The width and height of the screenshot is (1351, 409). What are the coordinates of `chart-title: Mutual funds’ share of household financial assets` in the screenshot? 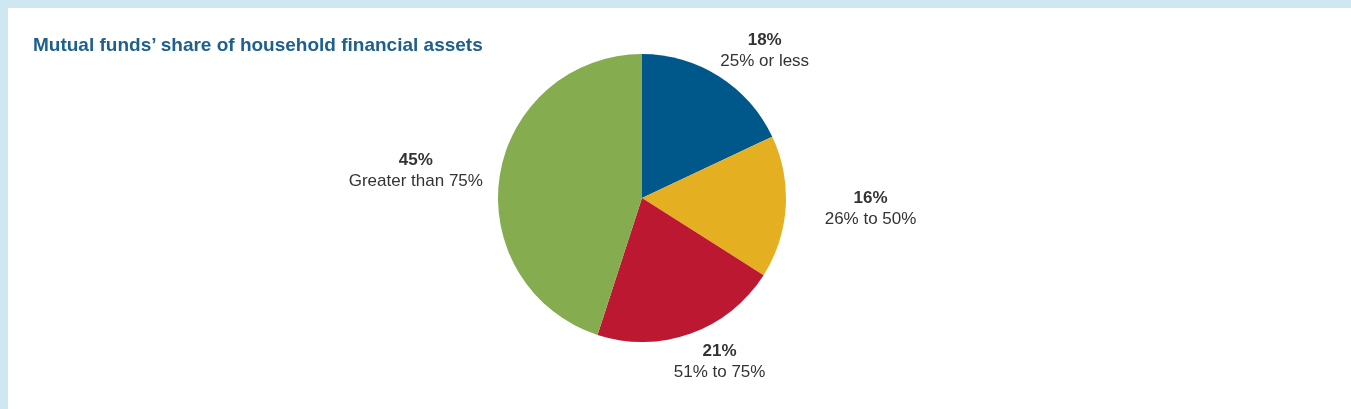 It's located at (258, 44).